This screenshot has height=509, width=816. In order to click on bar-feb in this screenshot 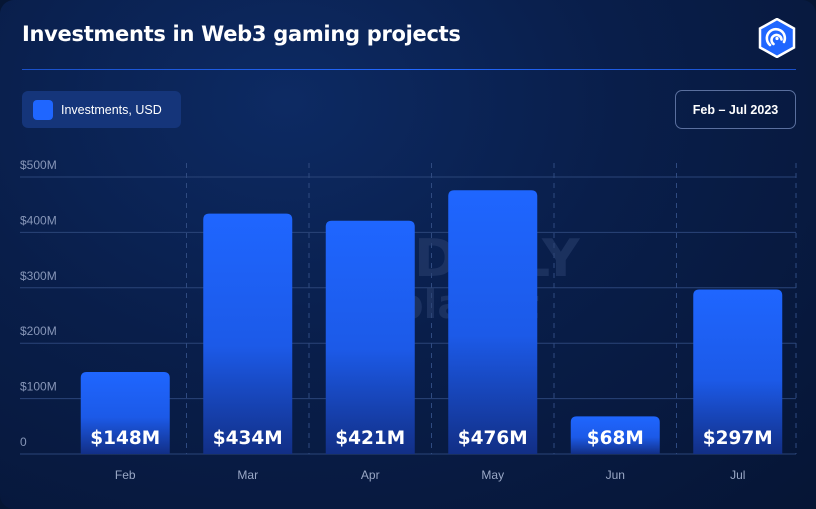, I will do `click(125, 413)`.